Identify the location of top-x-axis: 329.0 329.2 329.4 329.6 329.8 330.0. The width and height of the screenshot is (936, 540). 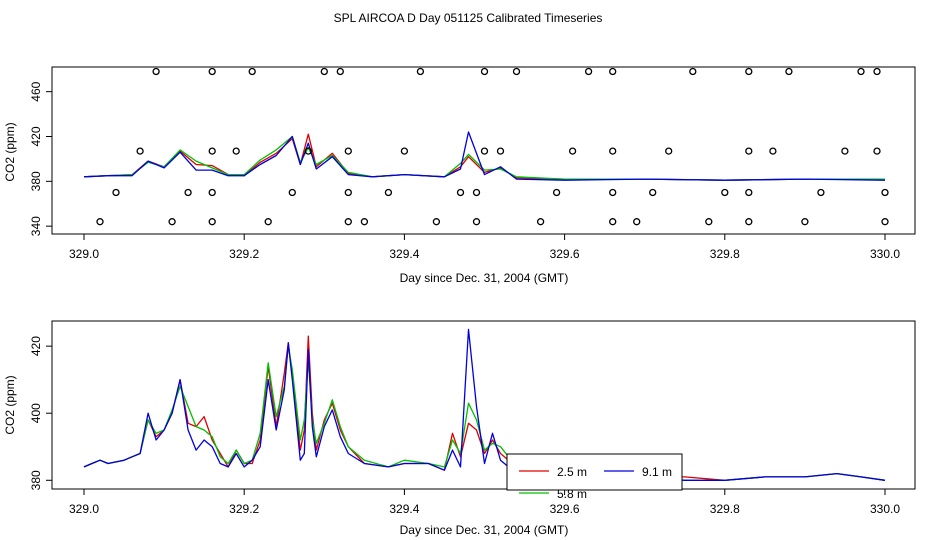
(484, 247).